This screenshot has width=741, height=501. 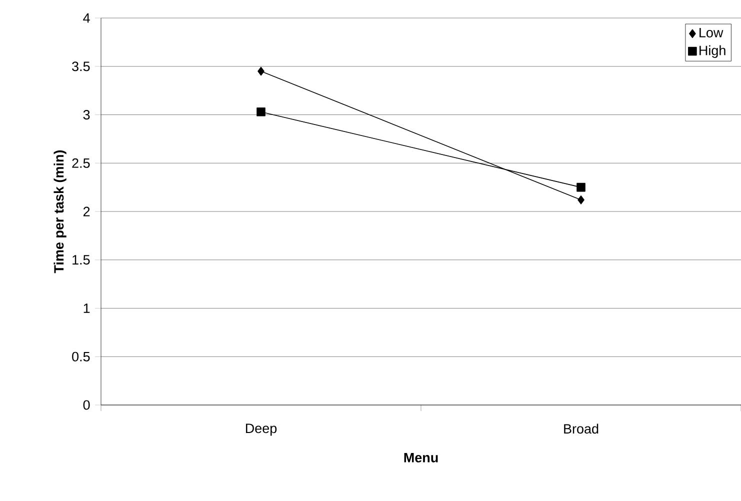 What do you see at coordinates (713, 51) in the screenshot?
I see `legend-label: High` at bounding box center [713, 51].